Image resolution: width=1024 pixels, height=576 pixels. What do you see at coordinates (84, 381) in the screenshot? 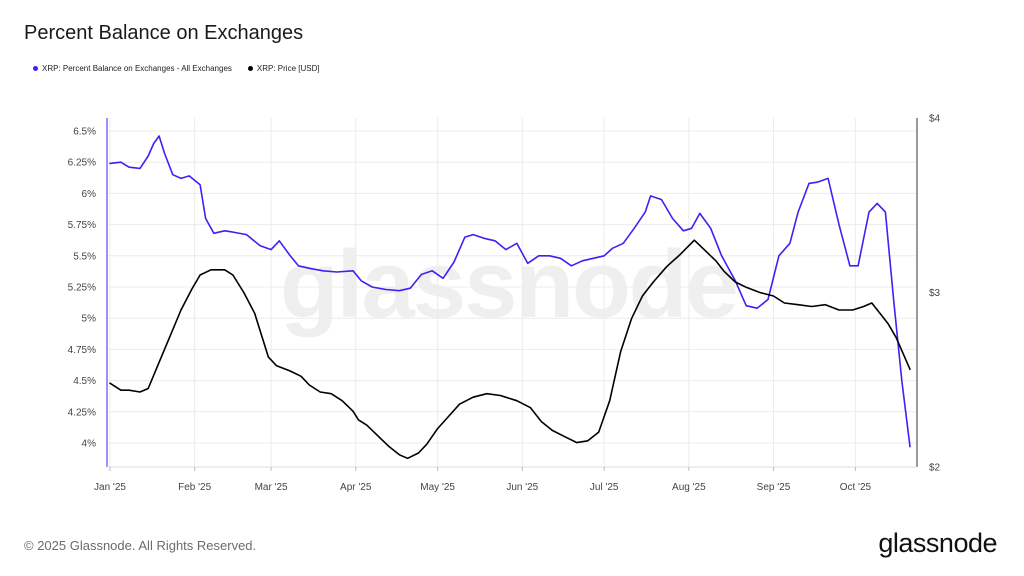
I see `left-tick-label: 4.5%` at bounding box center [84, 381].